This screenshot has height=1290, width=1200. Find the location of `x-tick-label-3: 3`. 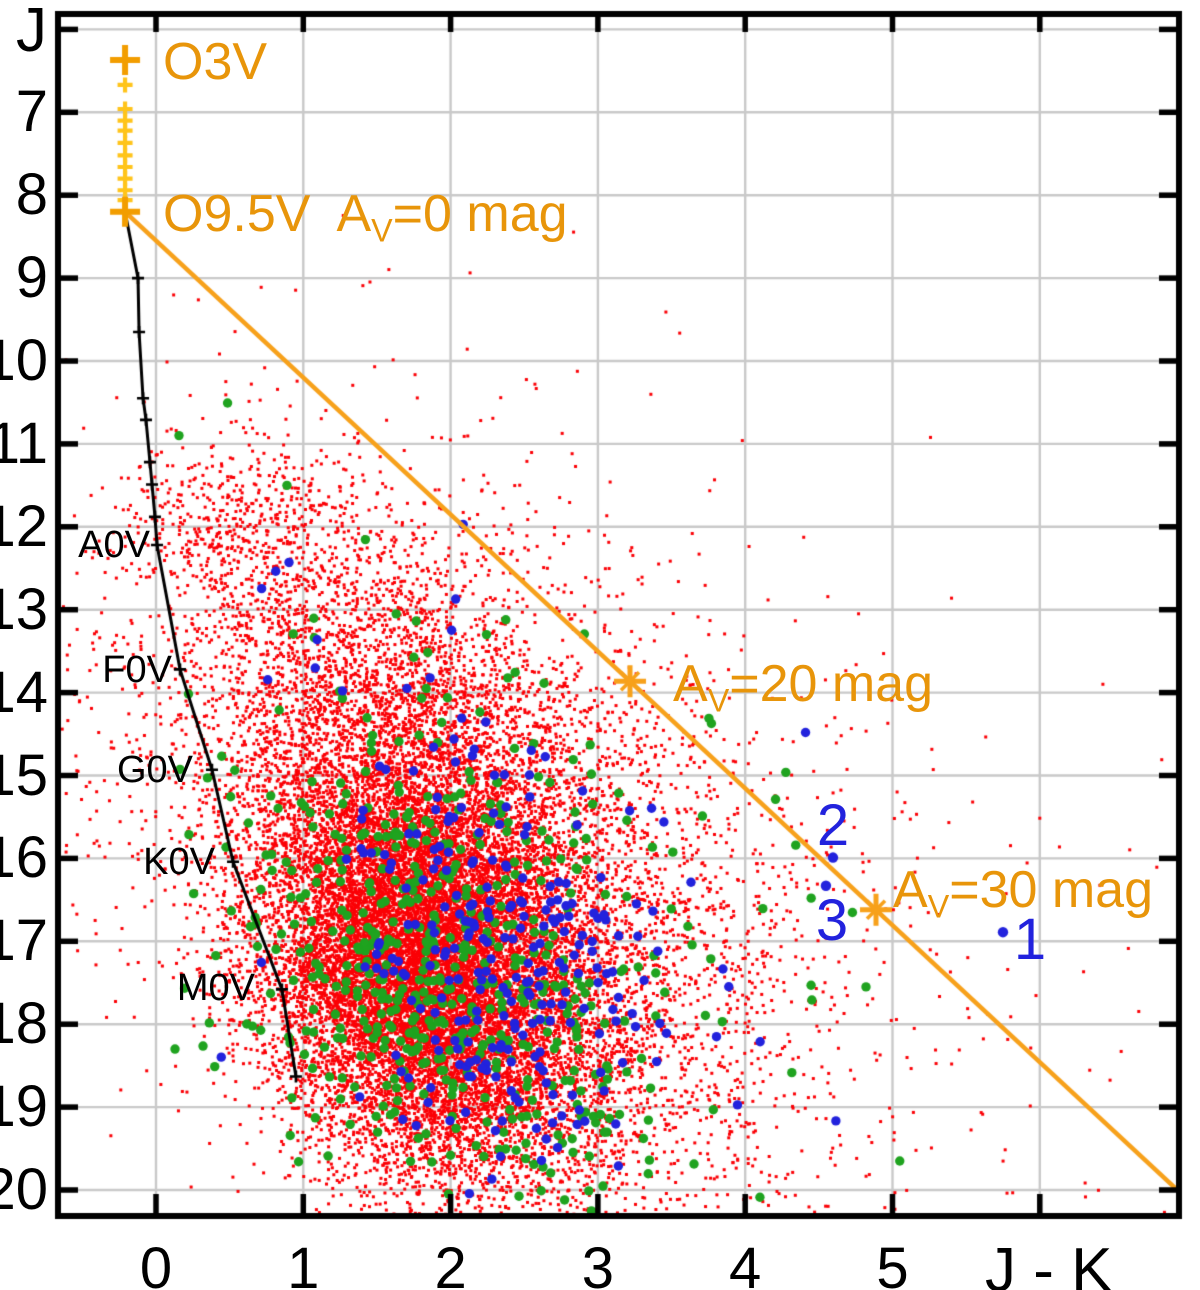

x-tick-label-3: 3 is located at coordinates (598, 1263).